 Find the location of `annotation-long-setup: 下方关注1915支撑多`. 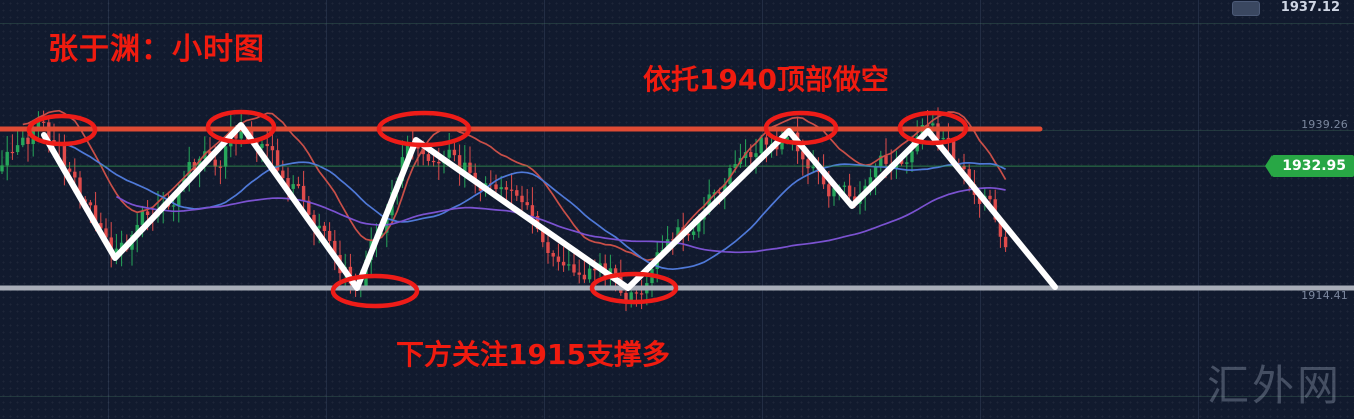

annotation-long-setup: 下方关注1915支撑多 is located at coordinates (533, 354).